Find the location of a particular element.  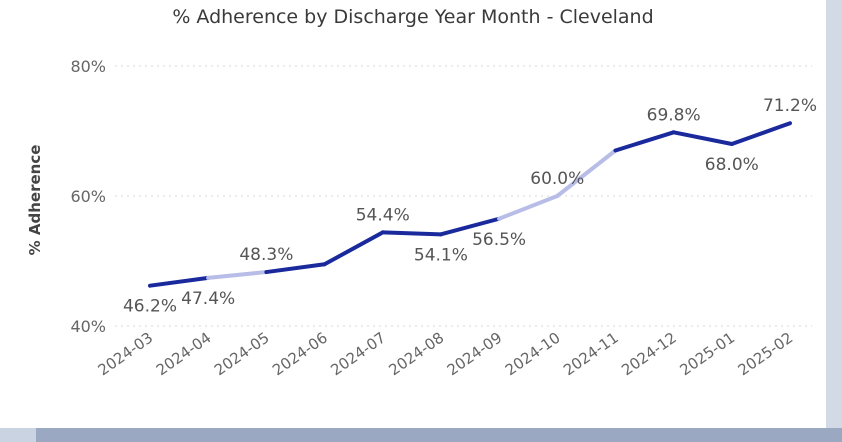

data-label: 68.0% is located at coordinates (732, 165).